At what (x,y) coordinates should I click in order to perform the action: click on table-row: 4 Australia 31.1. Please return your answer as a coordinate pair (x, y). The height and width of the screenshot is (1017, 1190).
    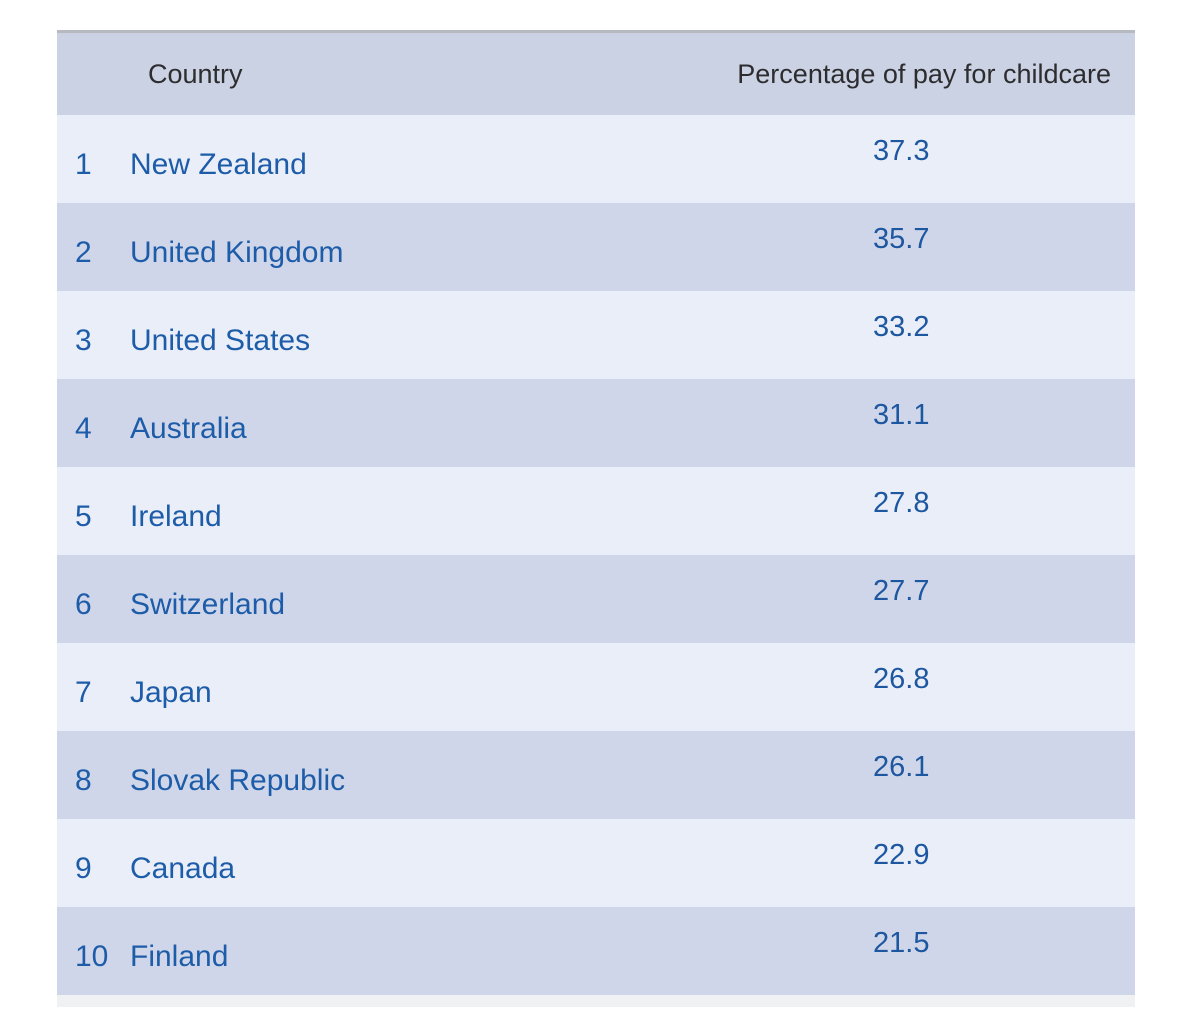
    Looking at the image, I should click on (596, 423).